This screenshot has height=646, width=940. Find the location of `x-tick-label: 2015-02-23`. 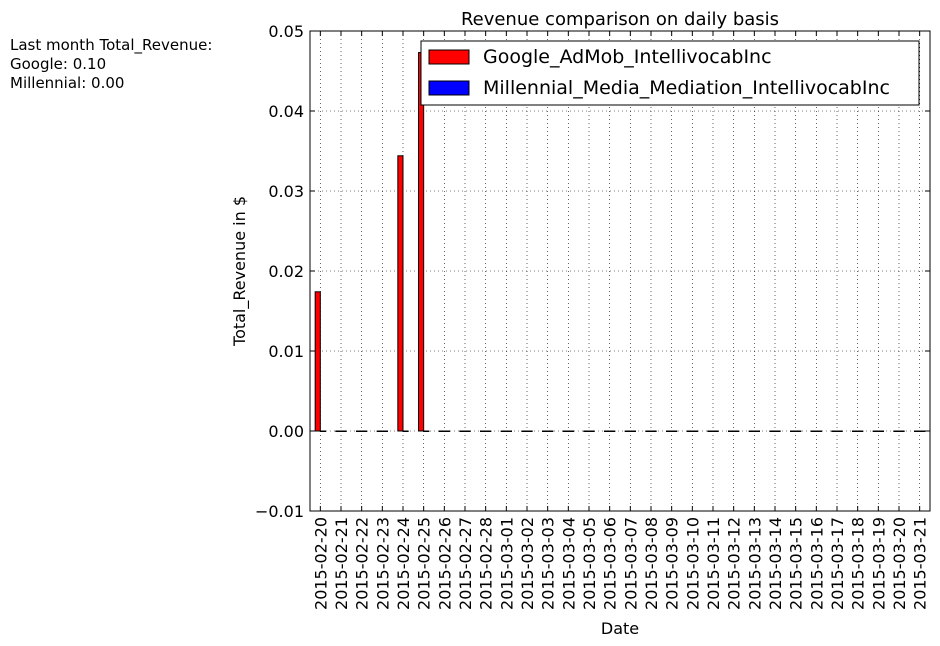

x-tick-label: 2015-02-23 is located at coordinates (382, 563).